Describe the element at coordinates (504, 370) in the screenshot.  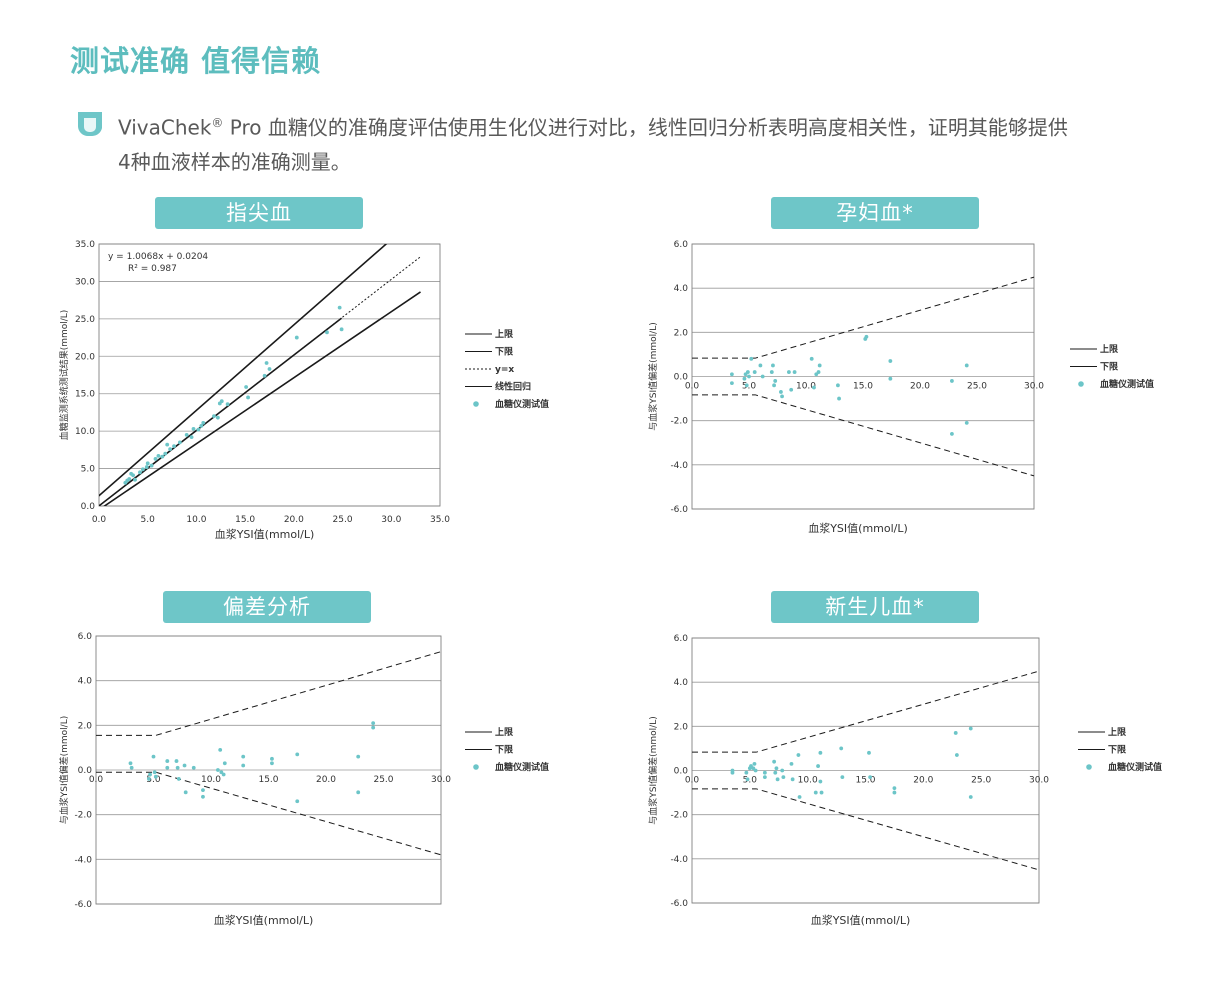
I see `legend-label: y=x` at that location.